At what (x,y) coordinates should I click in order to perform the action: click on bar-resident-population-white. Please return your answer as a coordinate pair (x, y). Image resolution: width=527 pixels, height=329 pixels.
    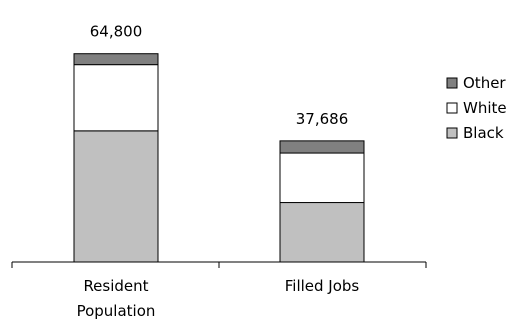
    Looking at the image, I should click on (116, 98).